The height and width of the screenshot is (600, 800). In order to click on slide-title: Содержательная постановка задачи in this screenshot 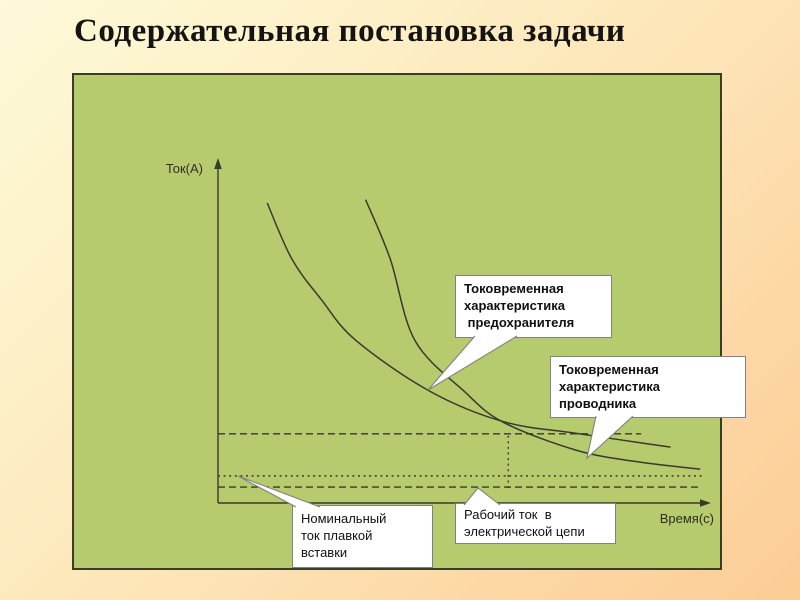, I will do `click(350, 31)`.